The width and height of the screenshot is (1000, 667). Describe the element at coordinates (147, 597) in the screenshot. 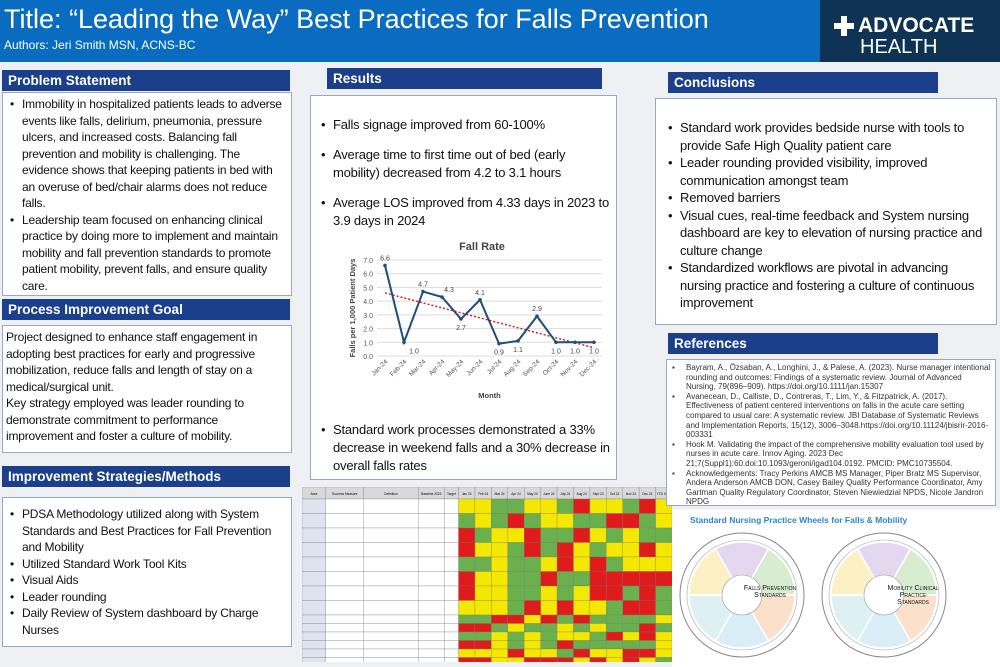

I see `methods-item: Leader rounding` at that location.